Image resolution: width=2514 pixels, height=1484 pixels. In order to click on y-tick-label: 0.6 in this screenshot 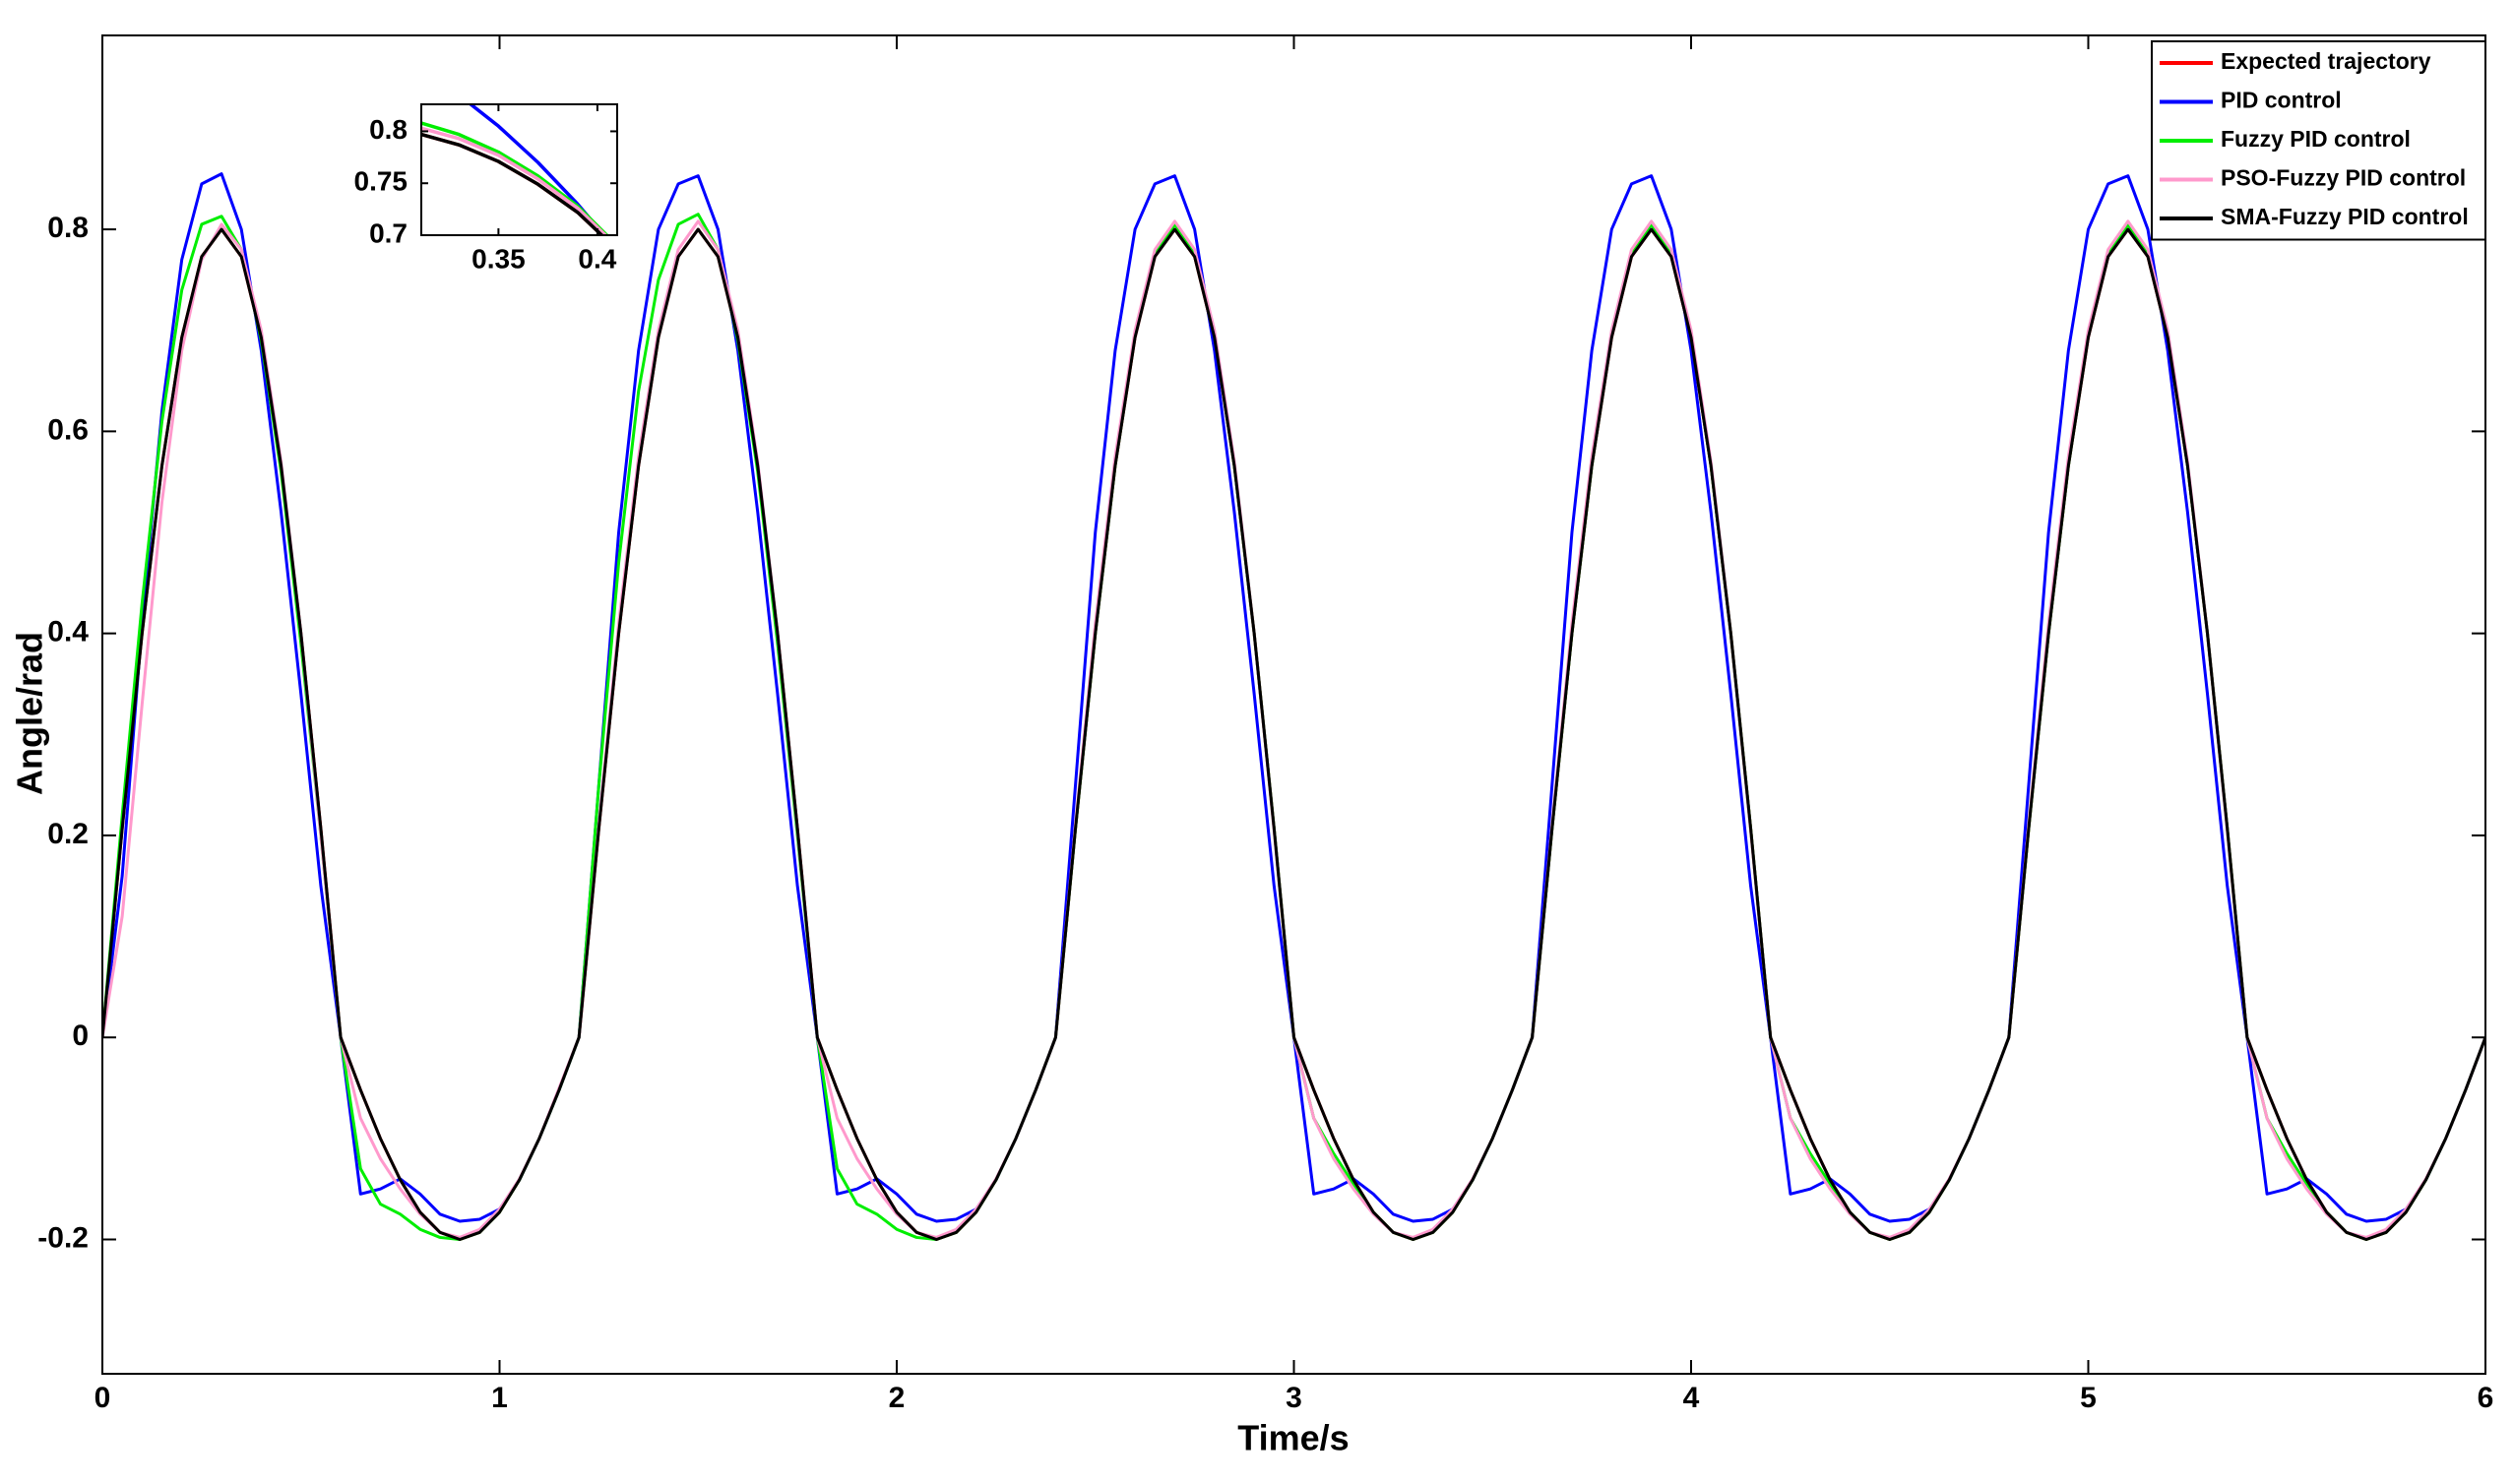, I will do `click(68, 430)`.